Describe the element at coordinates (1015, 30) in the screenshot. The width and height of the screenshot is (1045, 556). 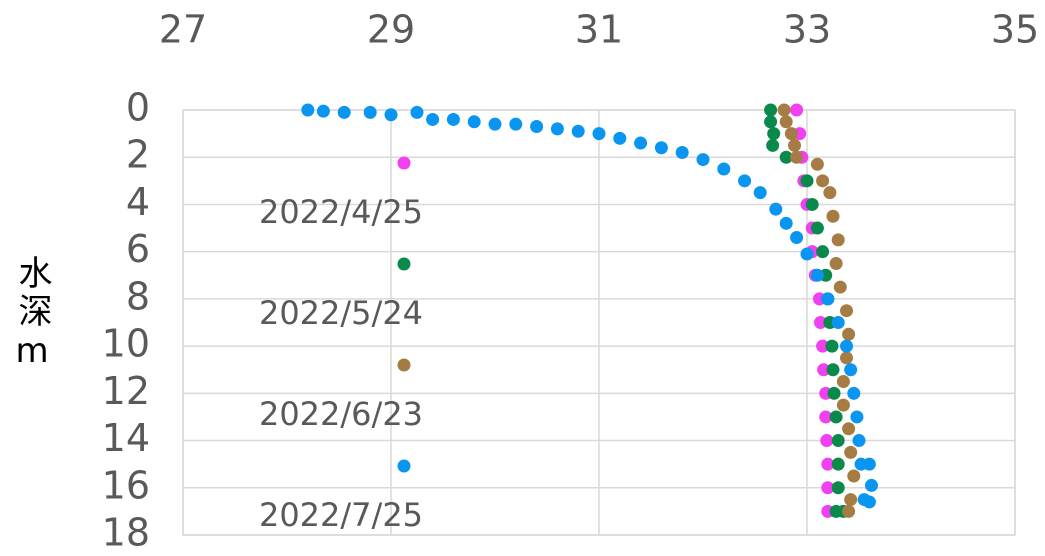
I see `x-tick-label: 35` at that location.